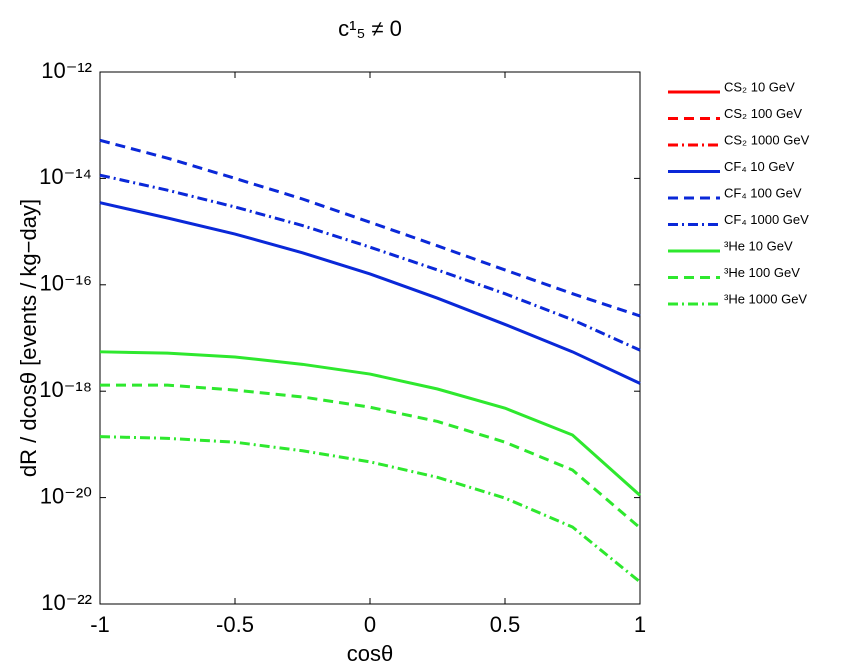 This screenshot has width=843, height=670. I want to click on legend-label: ³He 100 GeV, so click(762, 272).